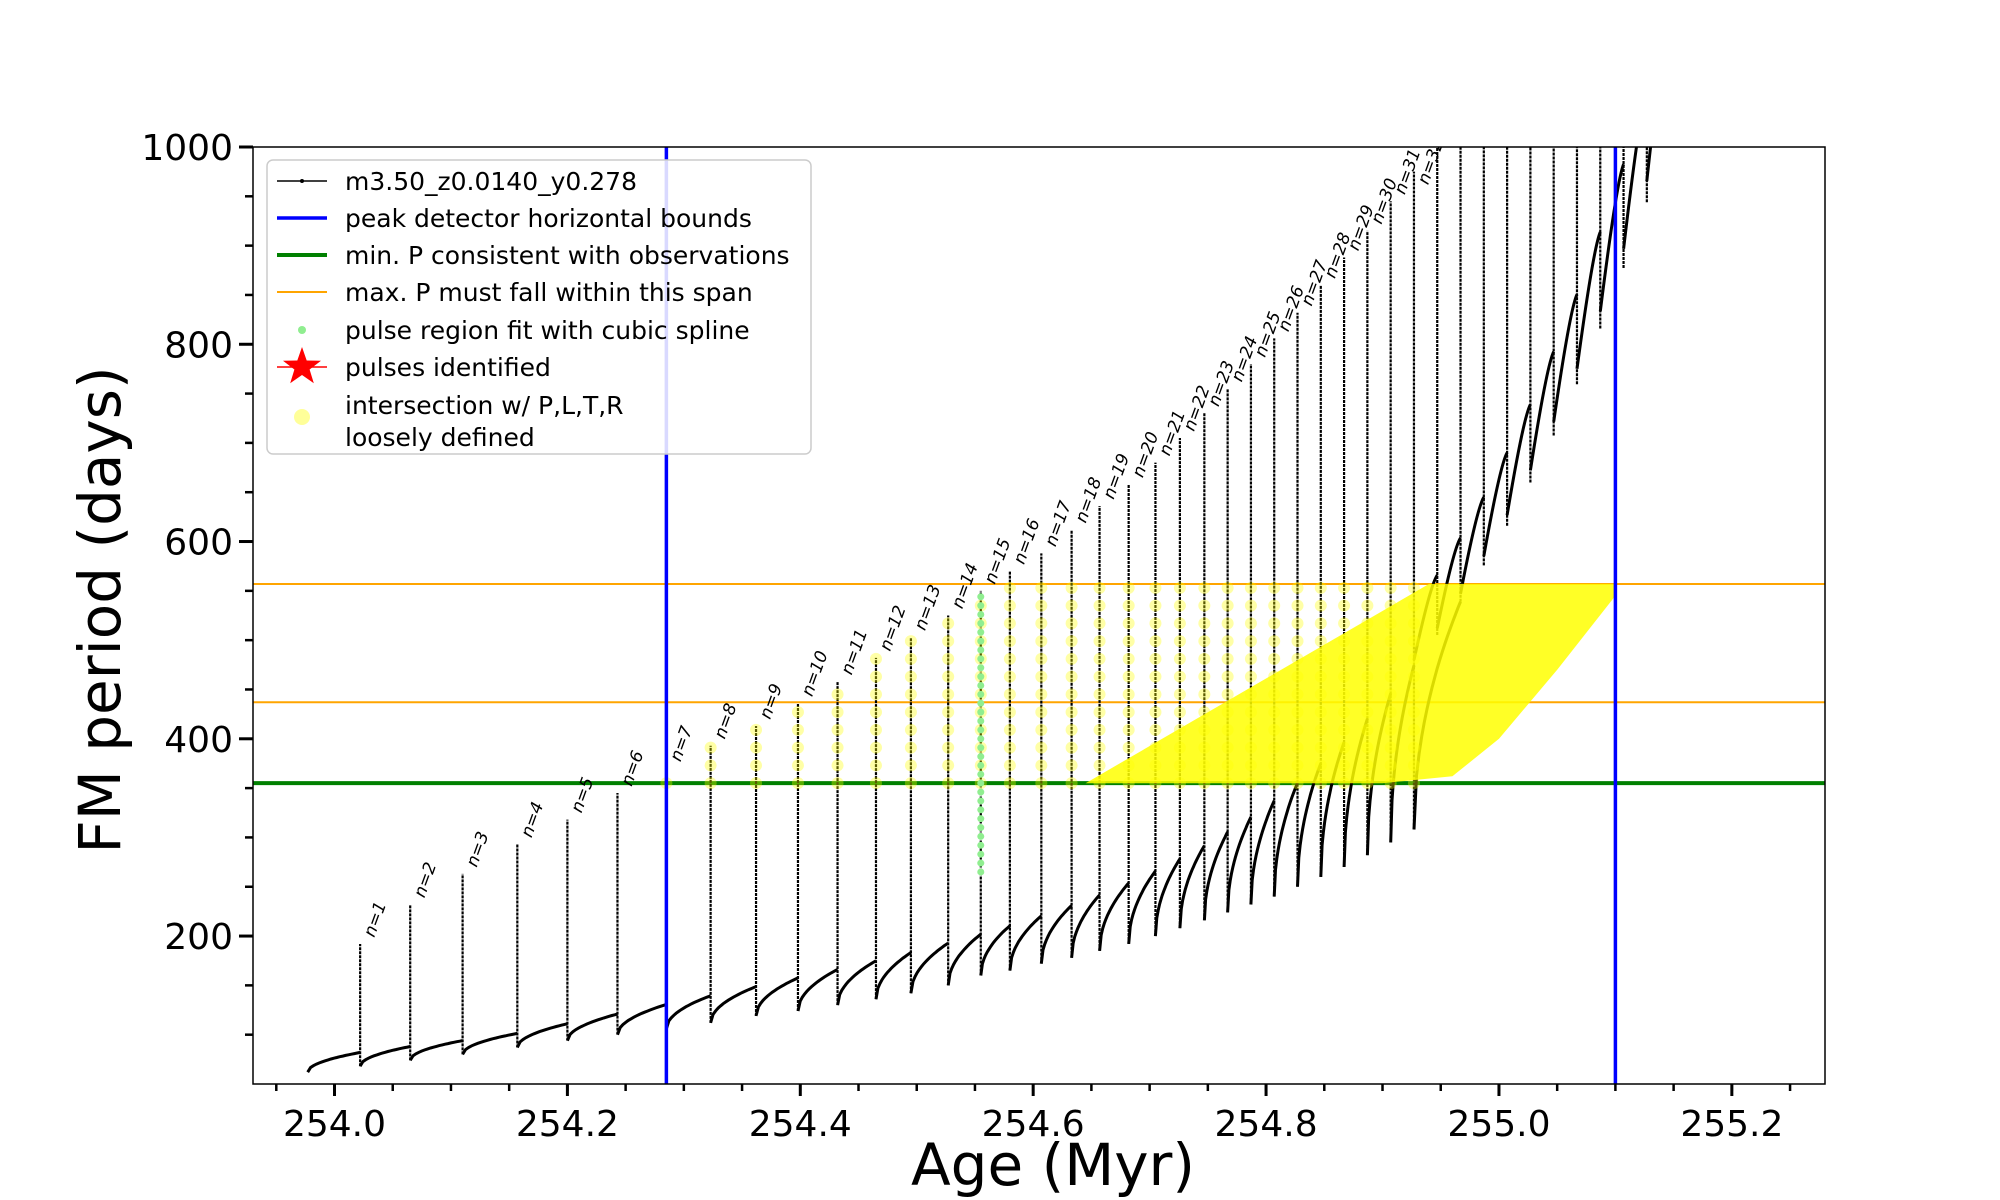 This screenshot has width=2000, height=1200. What do you see at coordinates (1089, 500) in the screenshot?
I see `pulse-label-18: n=18` at bounding box center [1089, 500].